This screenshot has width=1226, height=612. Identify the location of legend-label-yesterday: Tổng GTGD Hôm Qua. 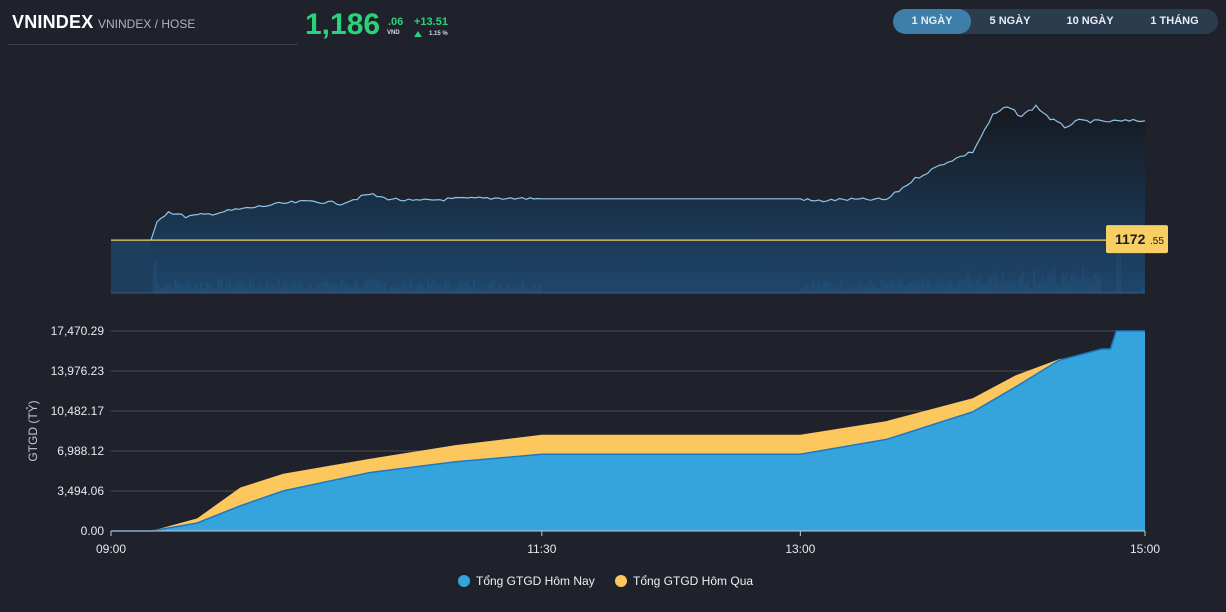
(693, 581).